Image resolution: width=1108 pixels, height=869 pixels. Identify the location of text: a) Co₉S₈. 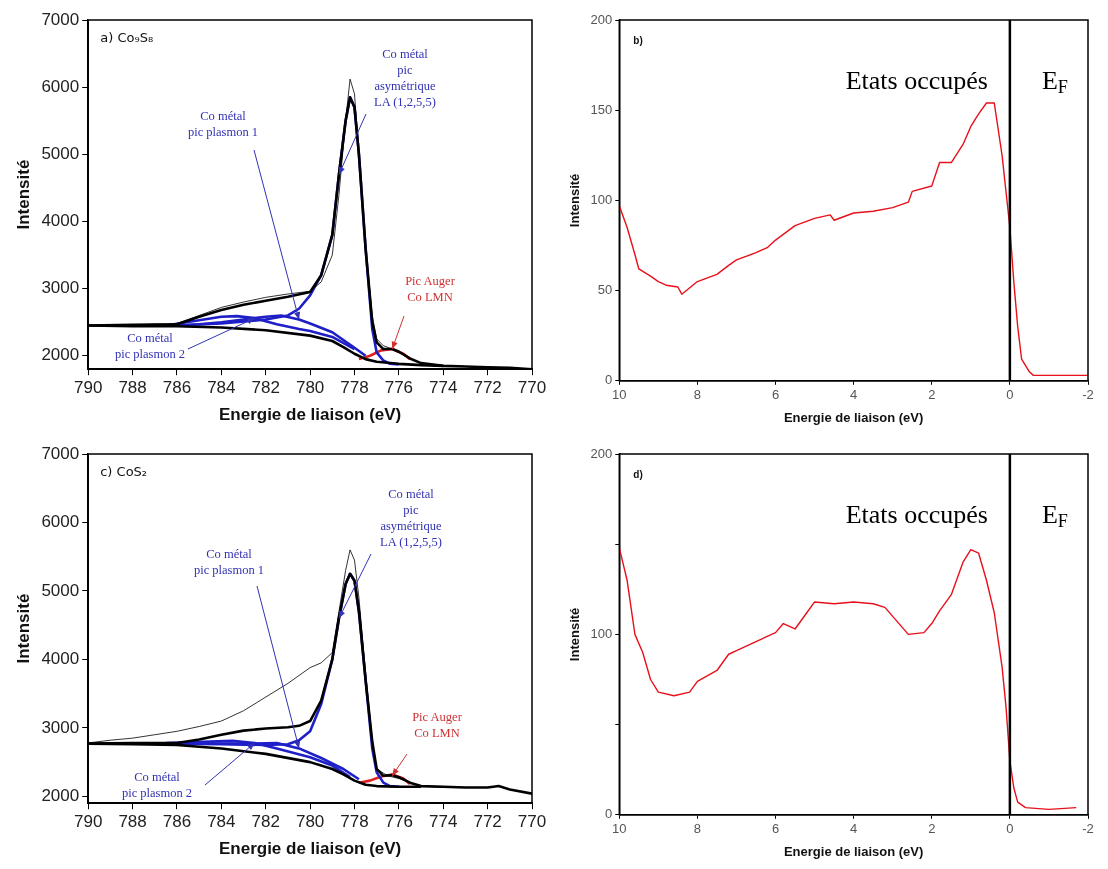
(127, 37).